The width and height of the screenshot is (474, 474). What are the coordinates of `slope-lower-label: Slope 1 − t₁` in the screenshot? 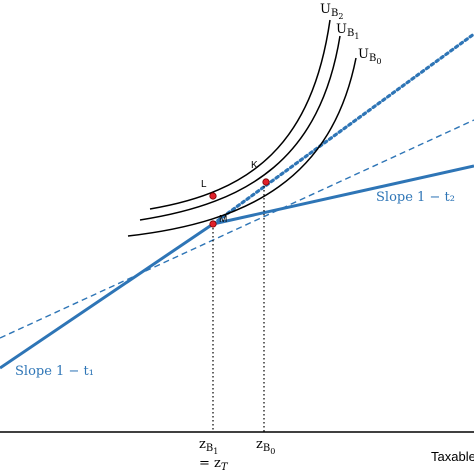 It's located at (54, 371).